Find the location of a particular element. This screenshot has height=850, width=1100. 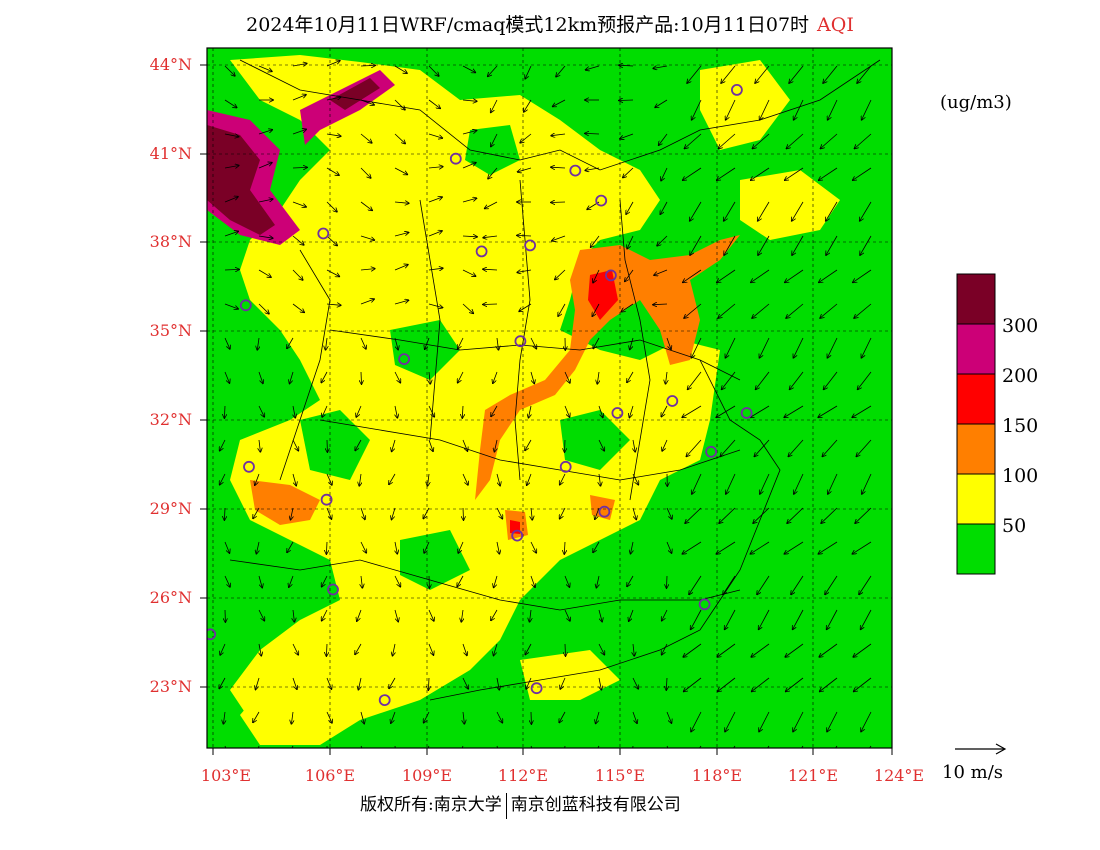

aqi-level-hazardous is located at coordinates (293, 156).